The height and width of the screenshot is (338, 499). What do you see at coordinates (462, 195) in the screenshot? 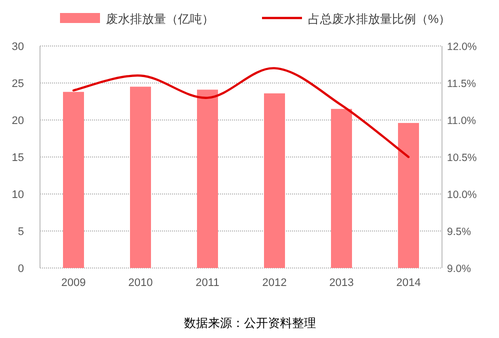
I see `y2-tick-label: 10.0%` at bounding box center [462, 195].